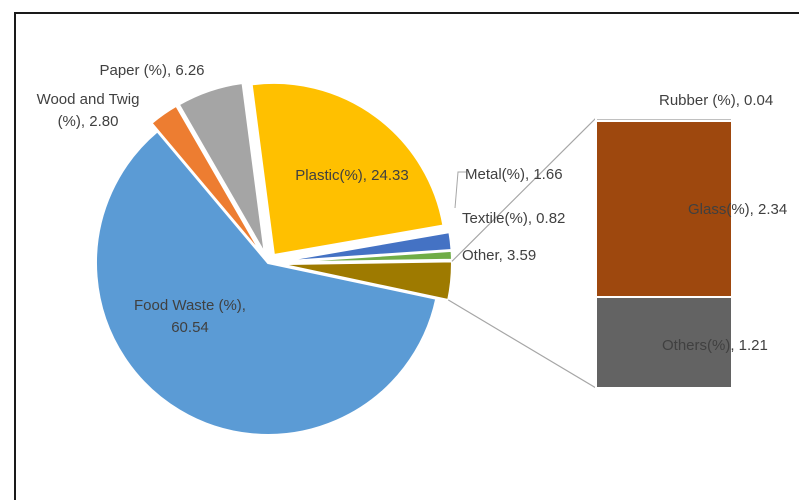  What do you see at coordinates (524, 189) in the screenshot?
I see `connector-line-top` at bounding box center [524, 189].